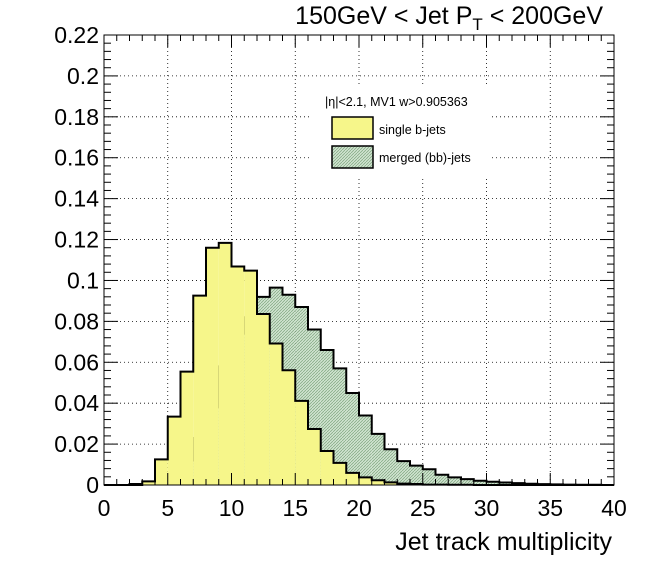 This screenshot has width=646, height=577. I want to click on chart-title: 150GeV < Jet PT < 200GeV, so click(449, 18).